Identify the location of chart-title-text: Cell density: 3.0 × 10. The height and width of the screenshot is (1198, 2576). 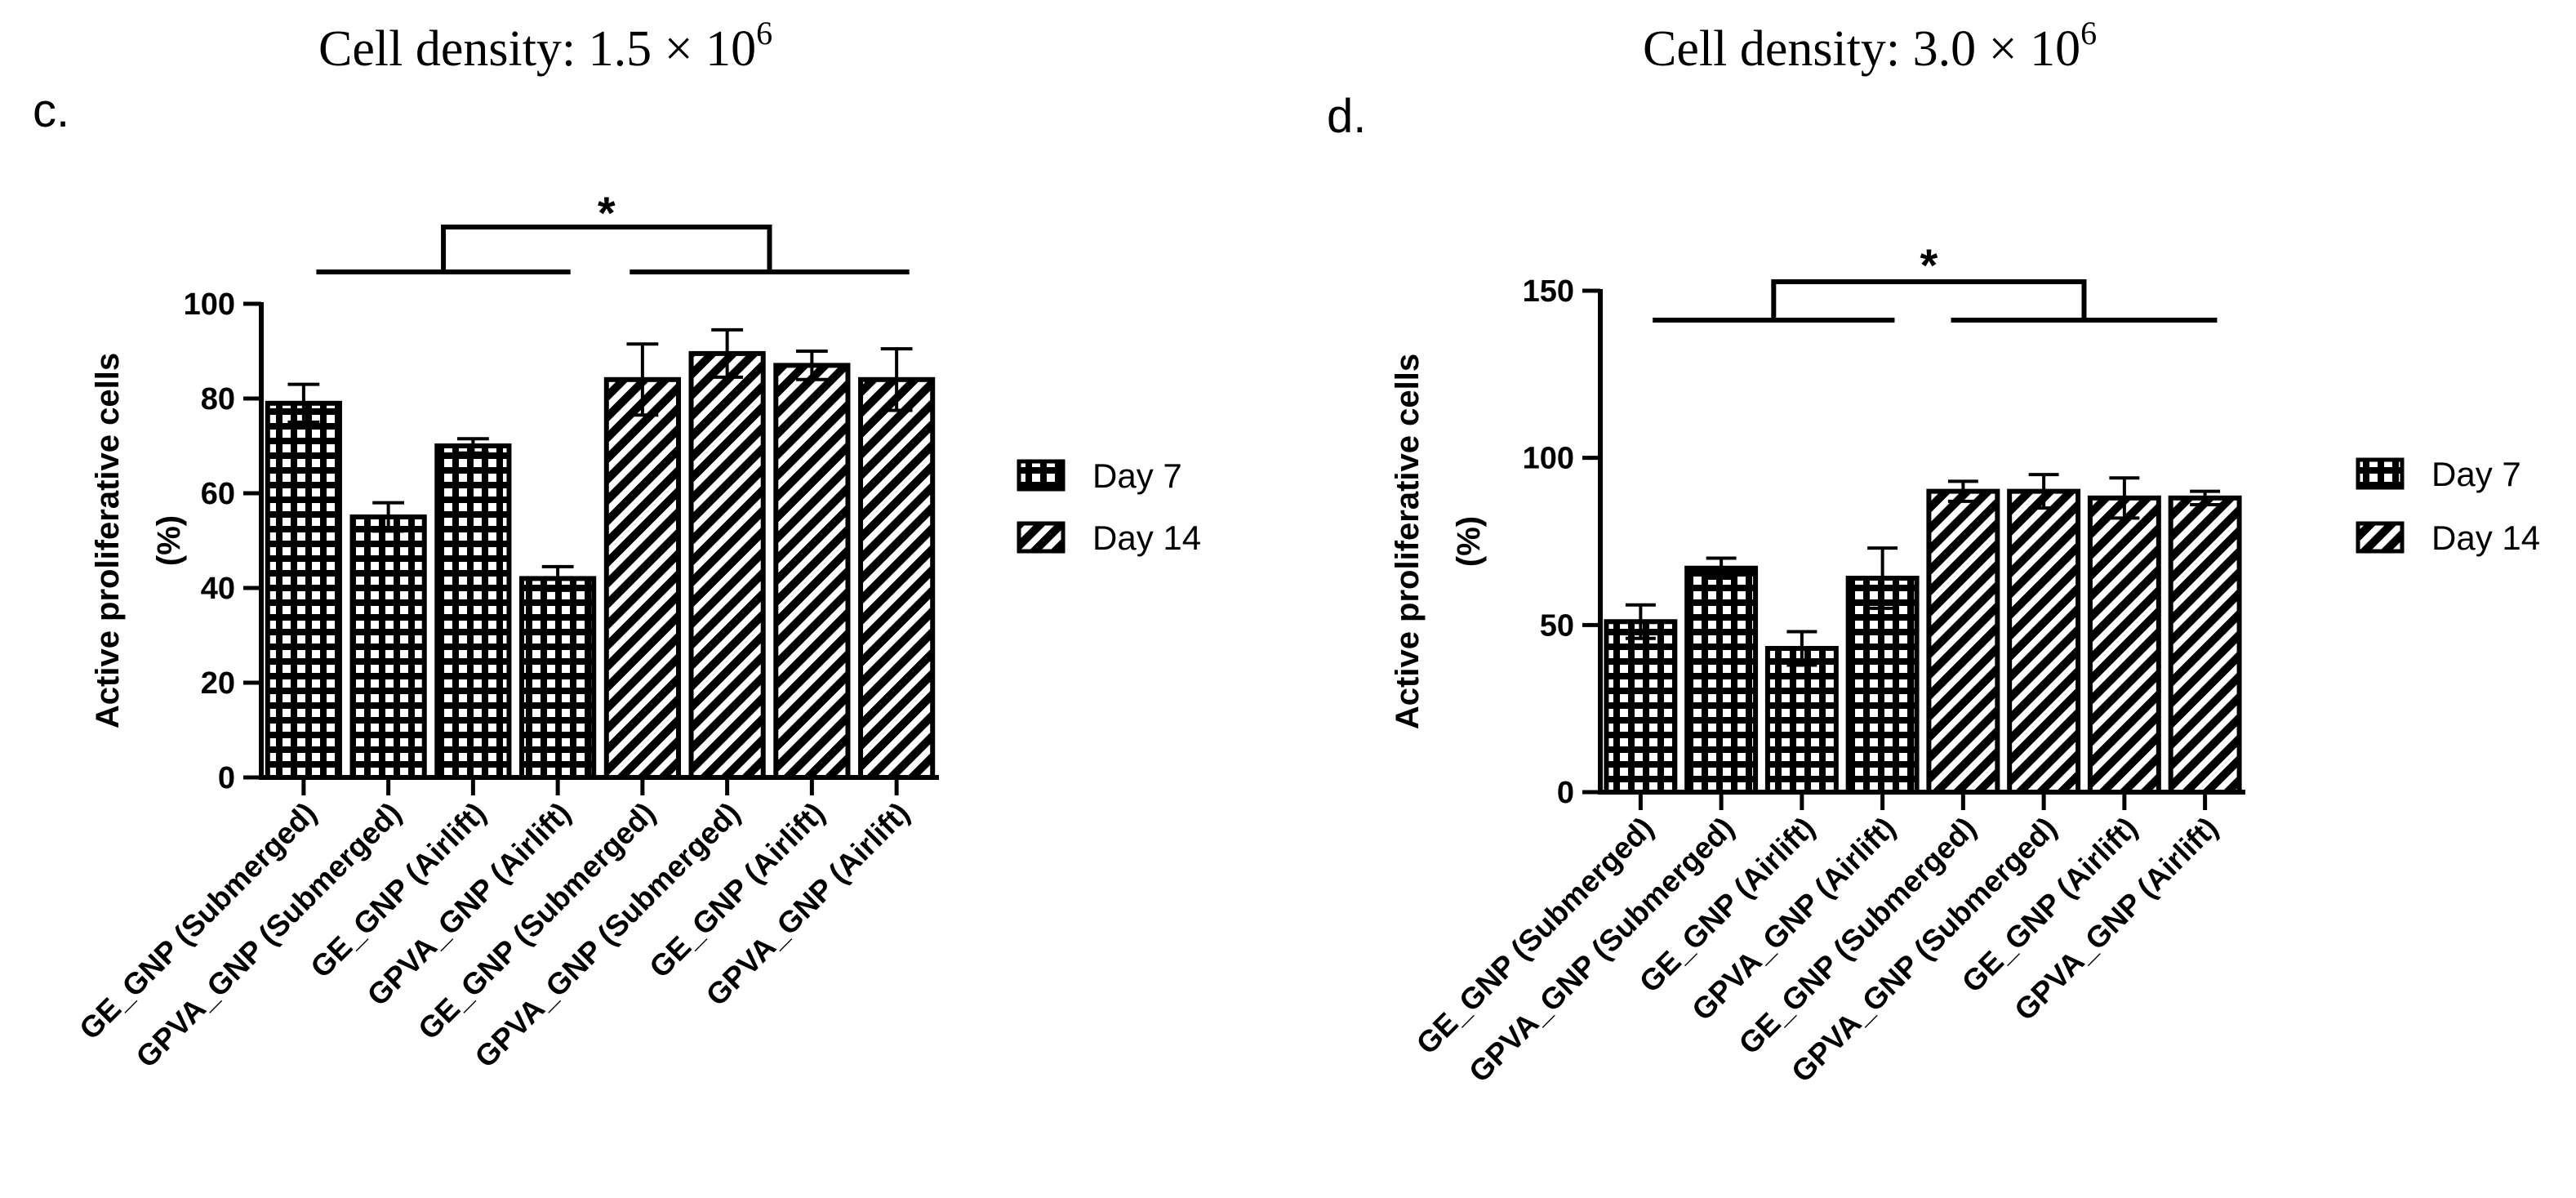
(1862, 49).